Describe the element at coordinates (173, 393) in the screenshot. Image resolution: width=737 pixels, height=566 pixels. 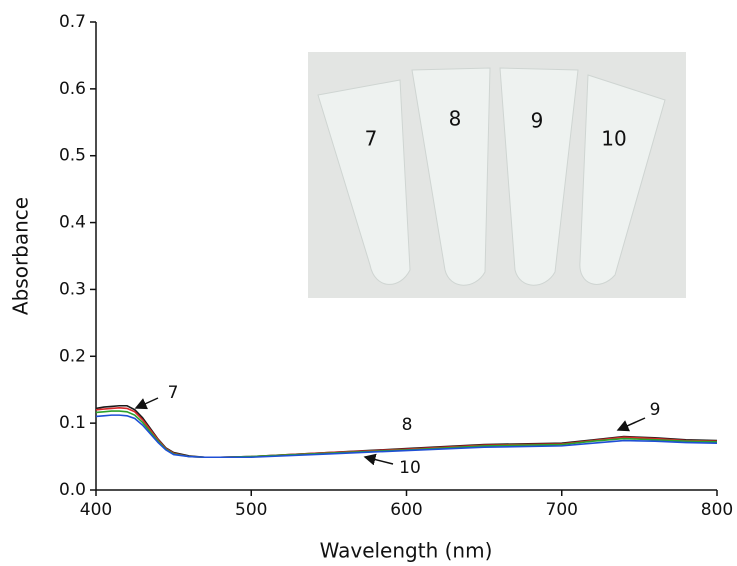
I see `annotation: 7` at that location.